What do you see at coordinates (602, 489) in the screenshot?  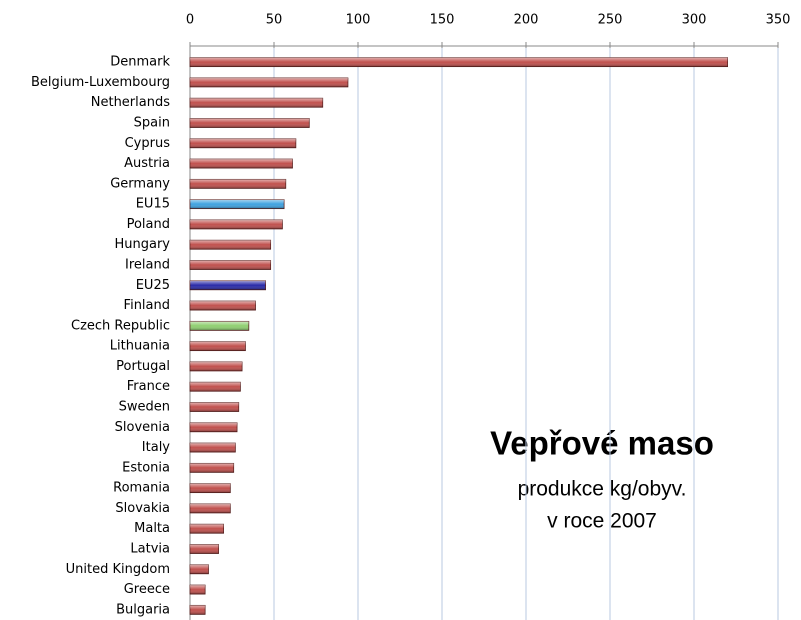 I see `chart-subtitle: produkce kg/obyv.` at bounding box center [602, 489].